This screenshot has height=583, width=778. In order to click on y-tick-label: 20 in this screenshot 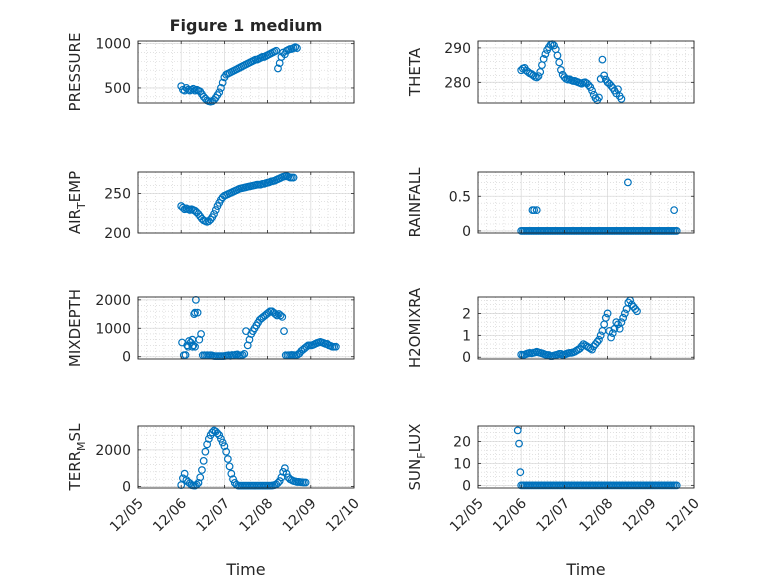, I will do `click(462, 442)`.